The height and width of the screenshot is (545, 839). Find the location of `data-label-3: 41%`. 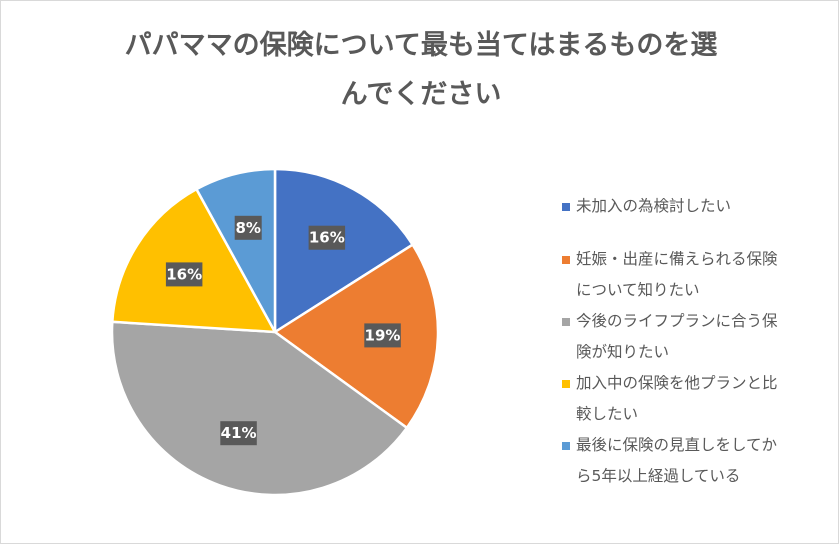

data-label-3: 41% is located at coordinates (238, 433).